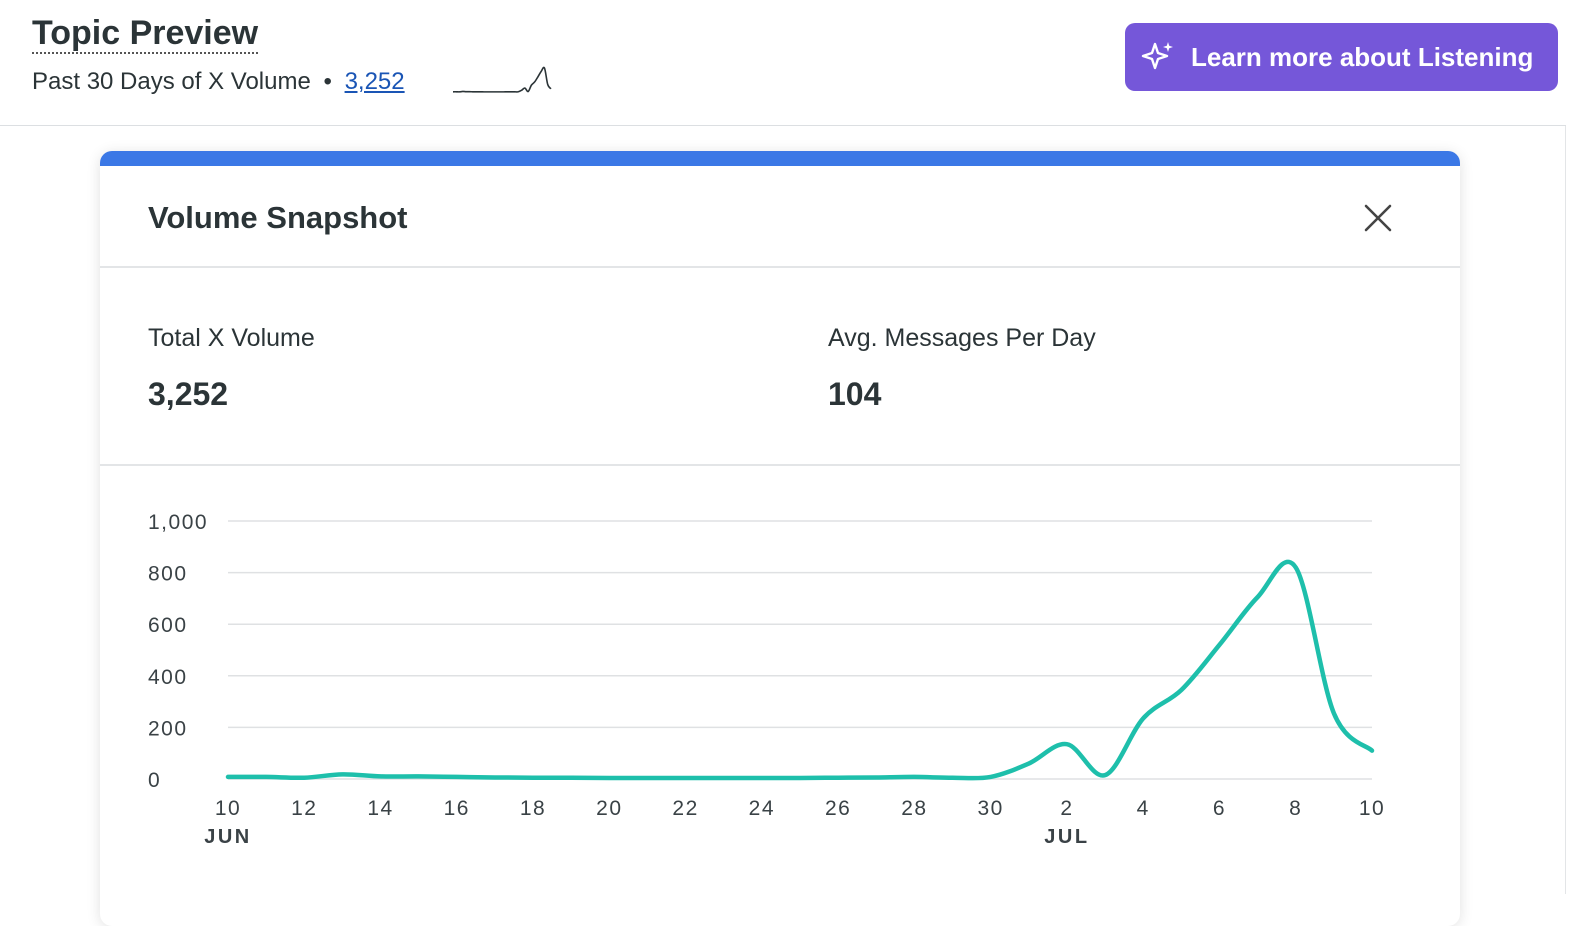 This screenshot has width=1582, height=926. Describe the element at coordinates (1362, 56) in the screenshot. I see `button-label: Learn more about Listening` at that location.